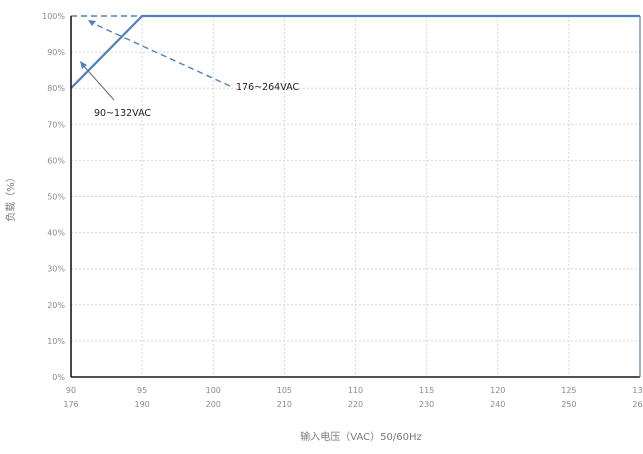 The height and width of the screenshot is (454, 643). I want to click on annotation-label-90-132: 90~132VAC, so click(122, 113).